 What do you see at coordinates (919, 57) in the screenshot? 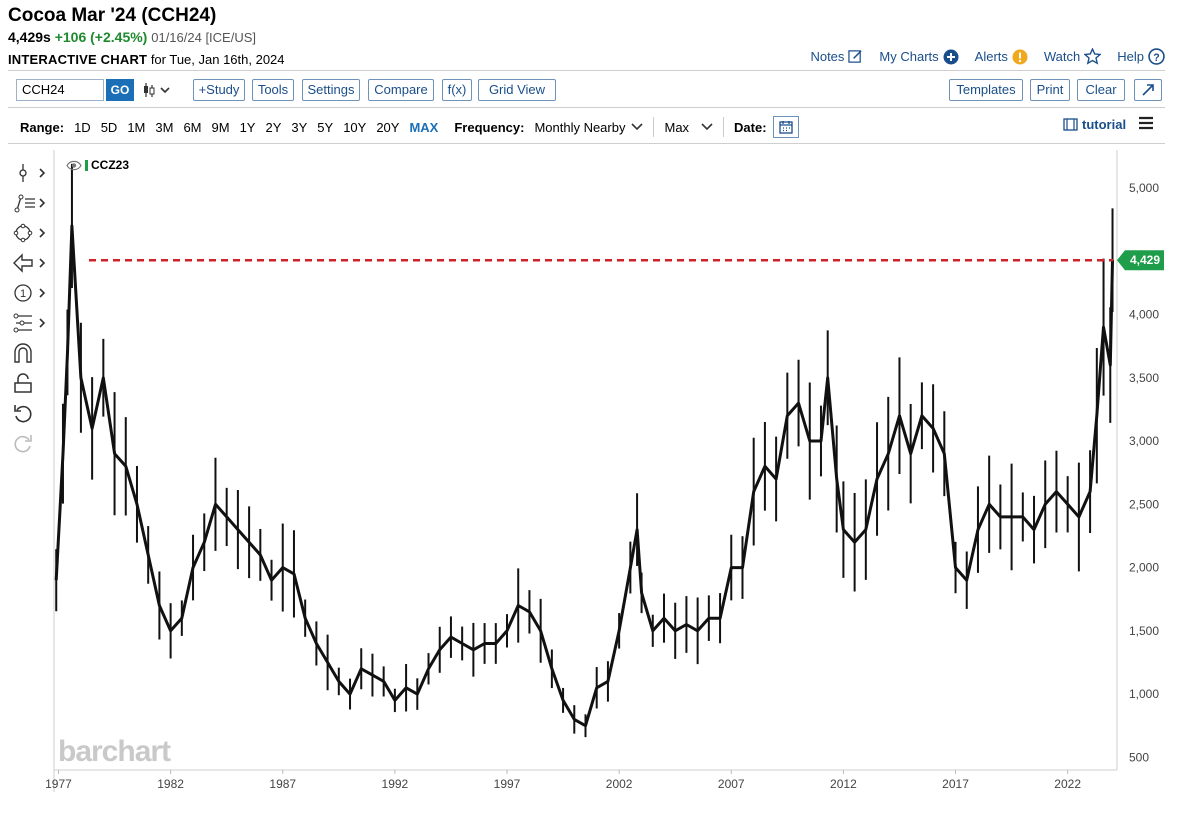
I see `my-charts-link: My Charts` at bounding box center [919, 57].